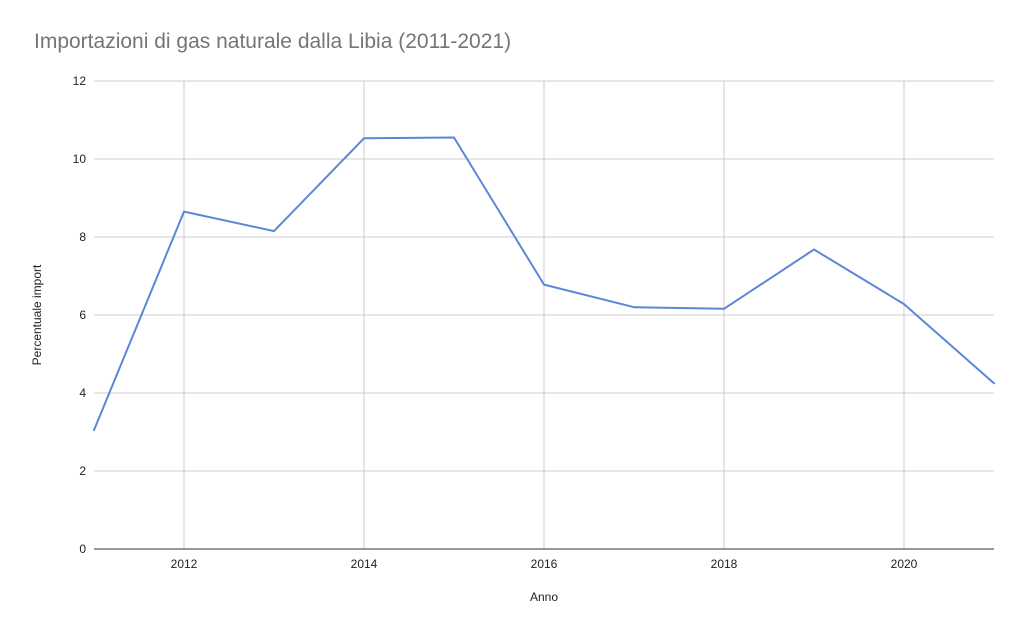  I want to click on y-axis-title: Percentuale import, so click(37, 314).